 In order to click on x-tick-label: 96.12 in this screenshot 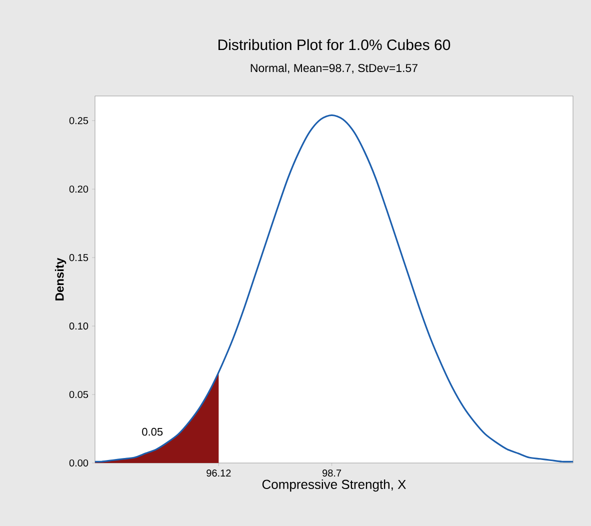, I will do `click(218, 473)`.